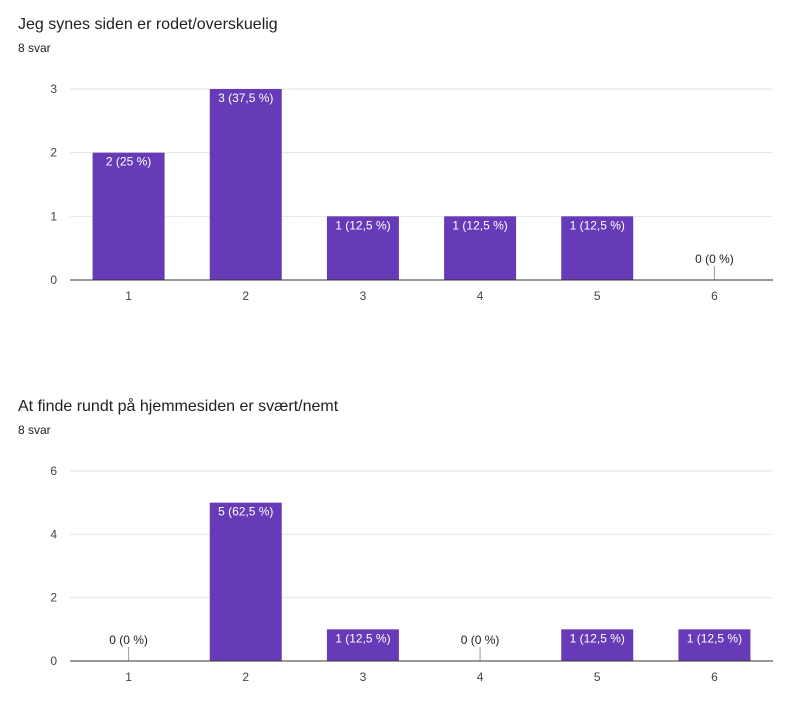  I want to click on y-tick-label: 6, so click(53, 471).